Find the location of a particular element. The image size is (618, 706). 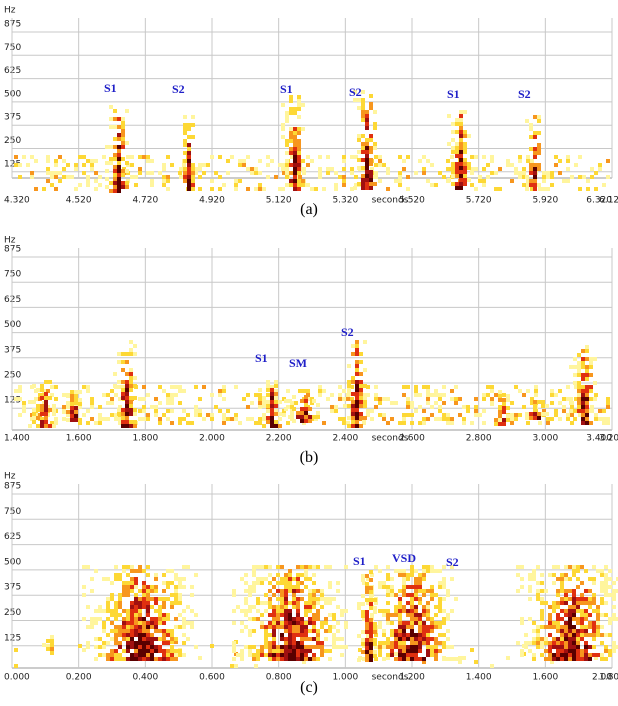

y-tick-label: 875 is located at coordinates (12, 250).